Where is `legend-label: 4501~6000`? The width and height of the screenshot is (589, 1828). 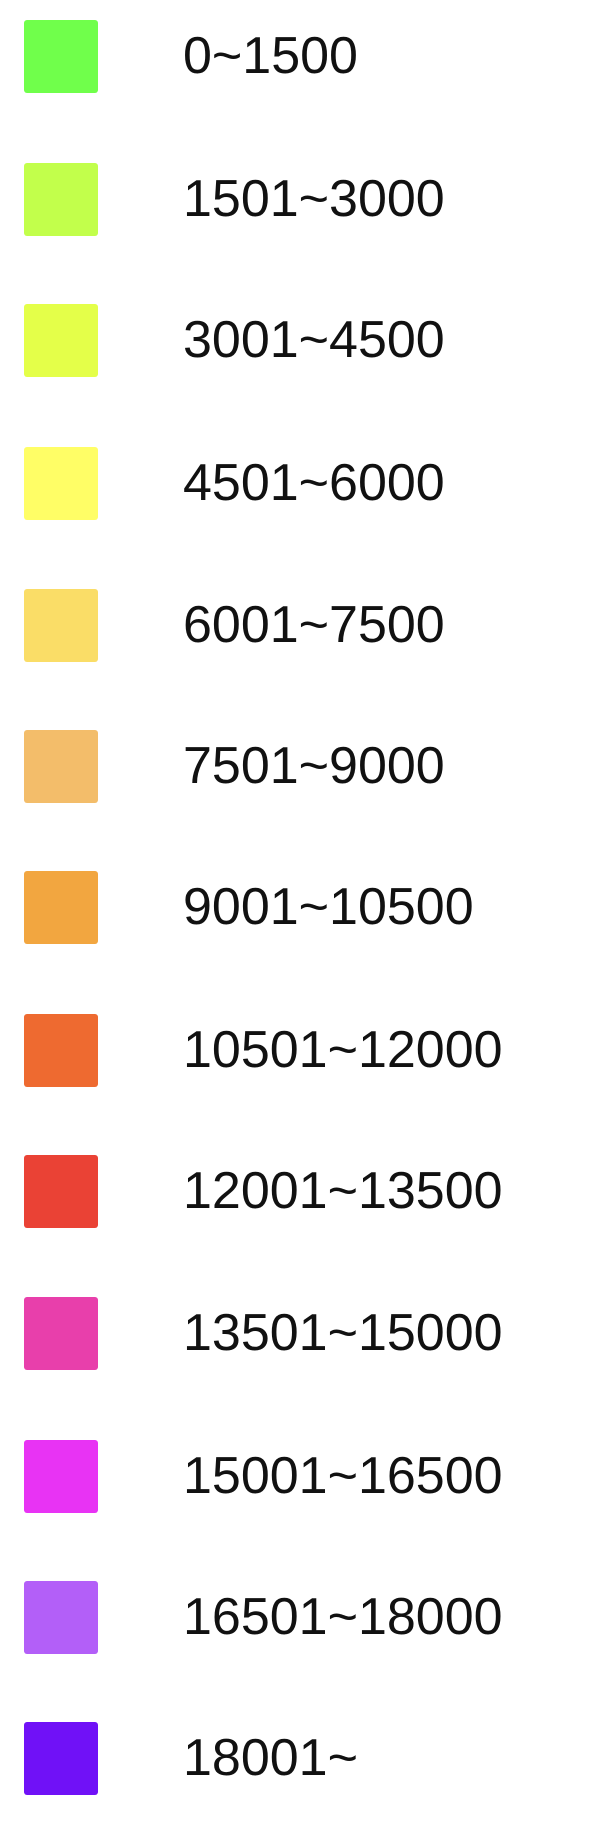 legend-label: 4501~6000 is located at coordinates (314, 483).